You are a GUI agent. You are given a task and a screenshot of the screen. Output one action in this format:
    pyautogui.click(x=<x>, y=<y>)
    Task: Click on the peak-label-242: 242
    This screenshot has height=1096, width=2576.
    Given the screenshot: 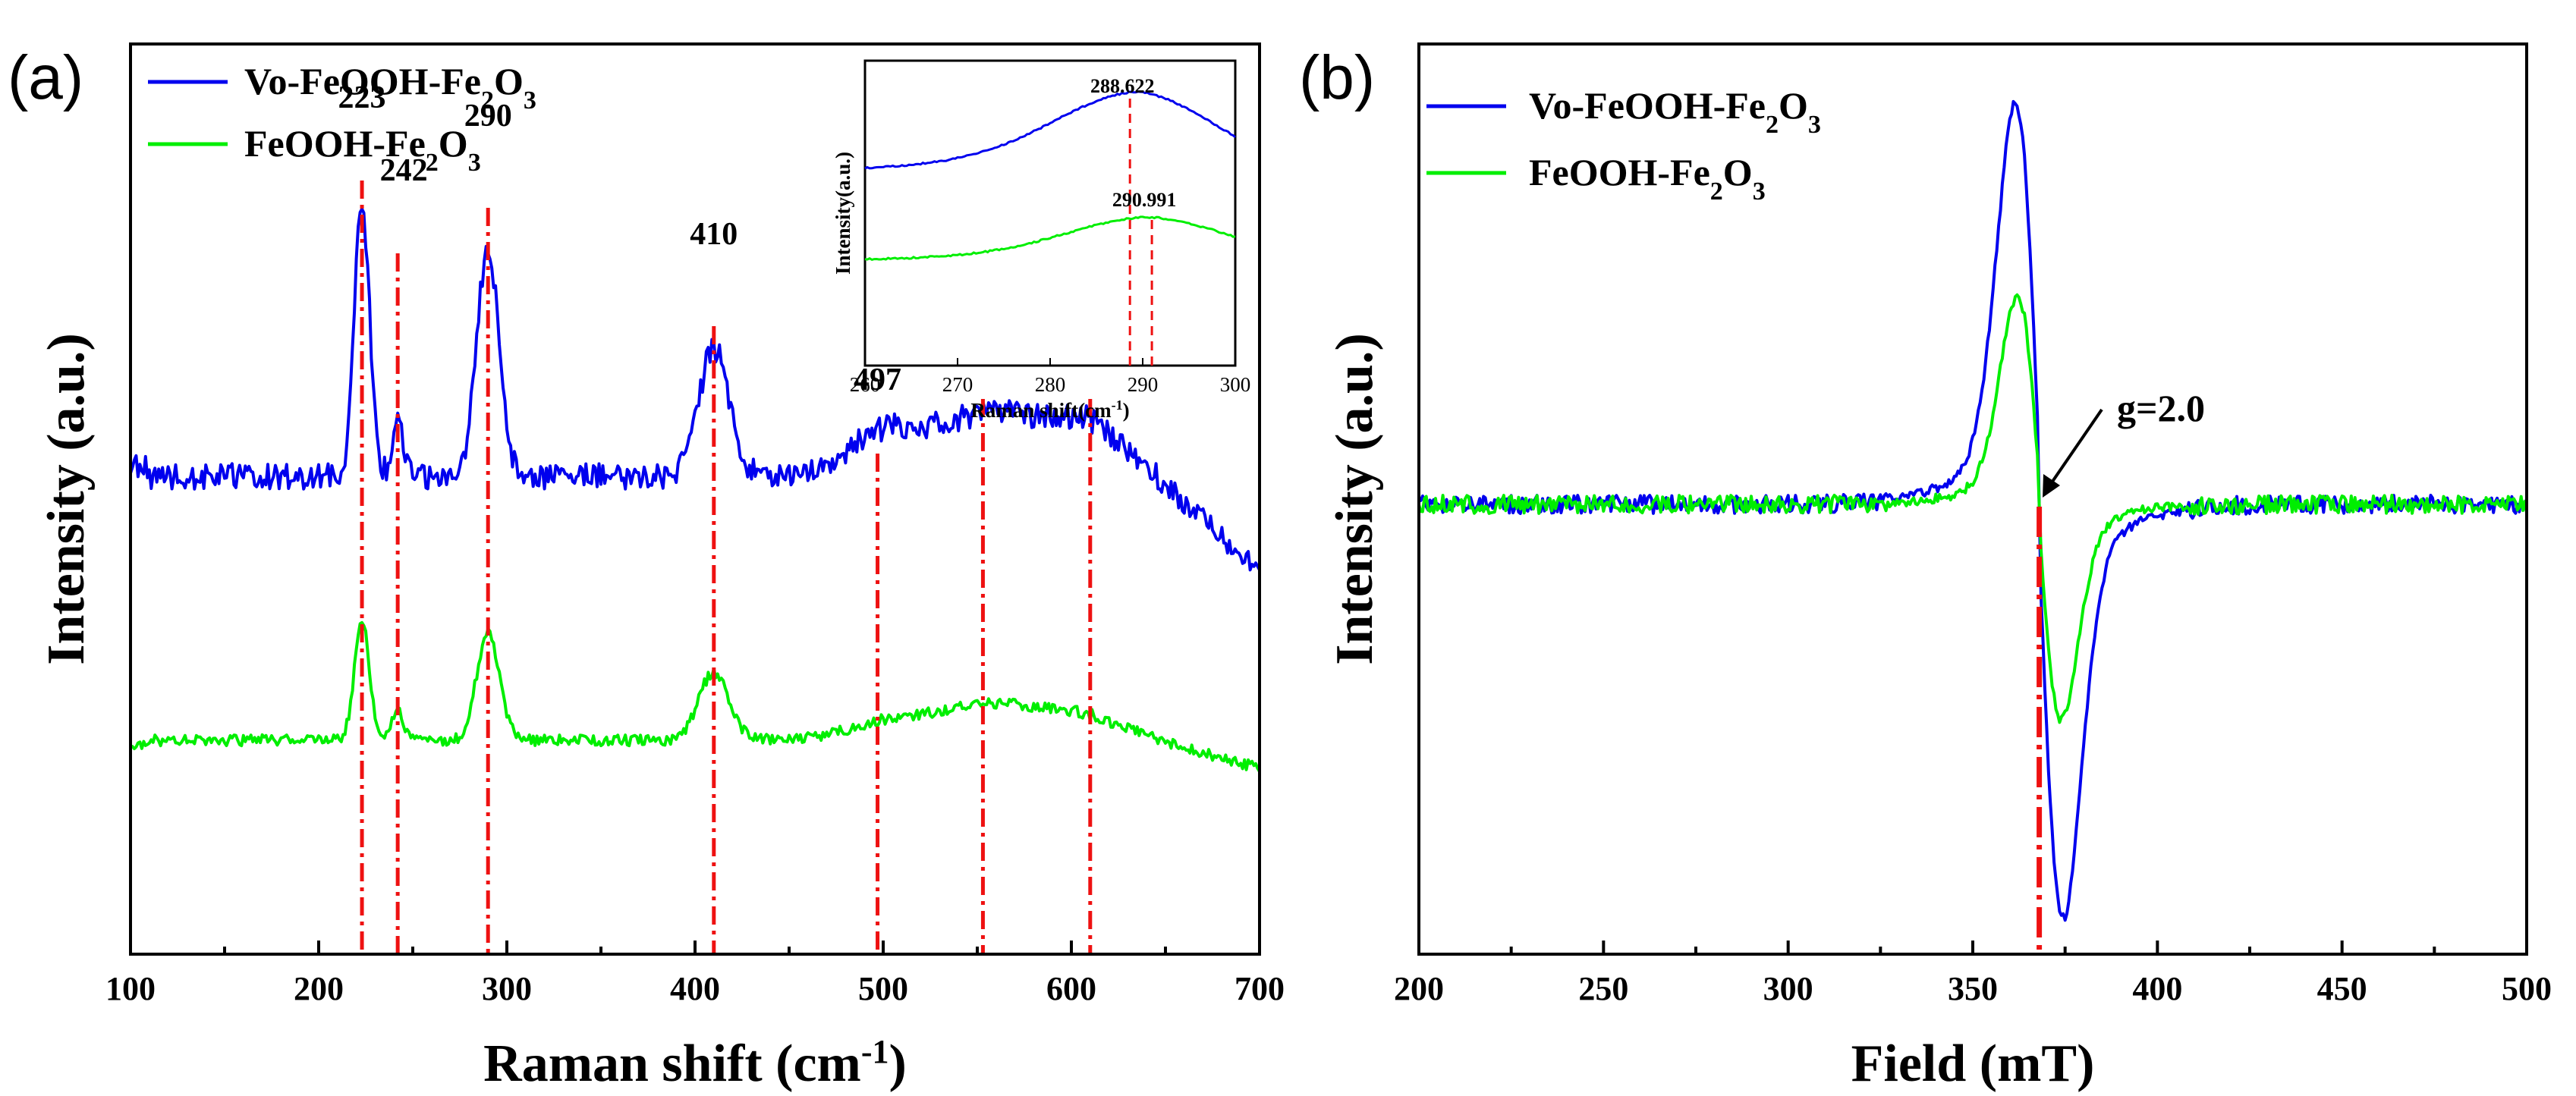 What is the action you would take?
    pyautogui.click(x=404, y=170)
    